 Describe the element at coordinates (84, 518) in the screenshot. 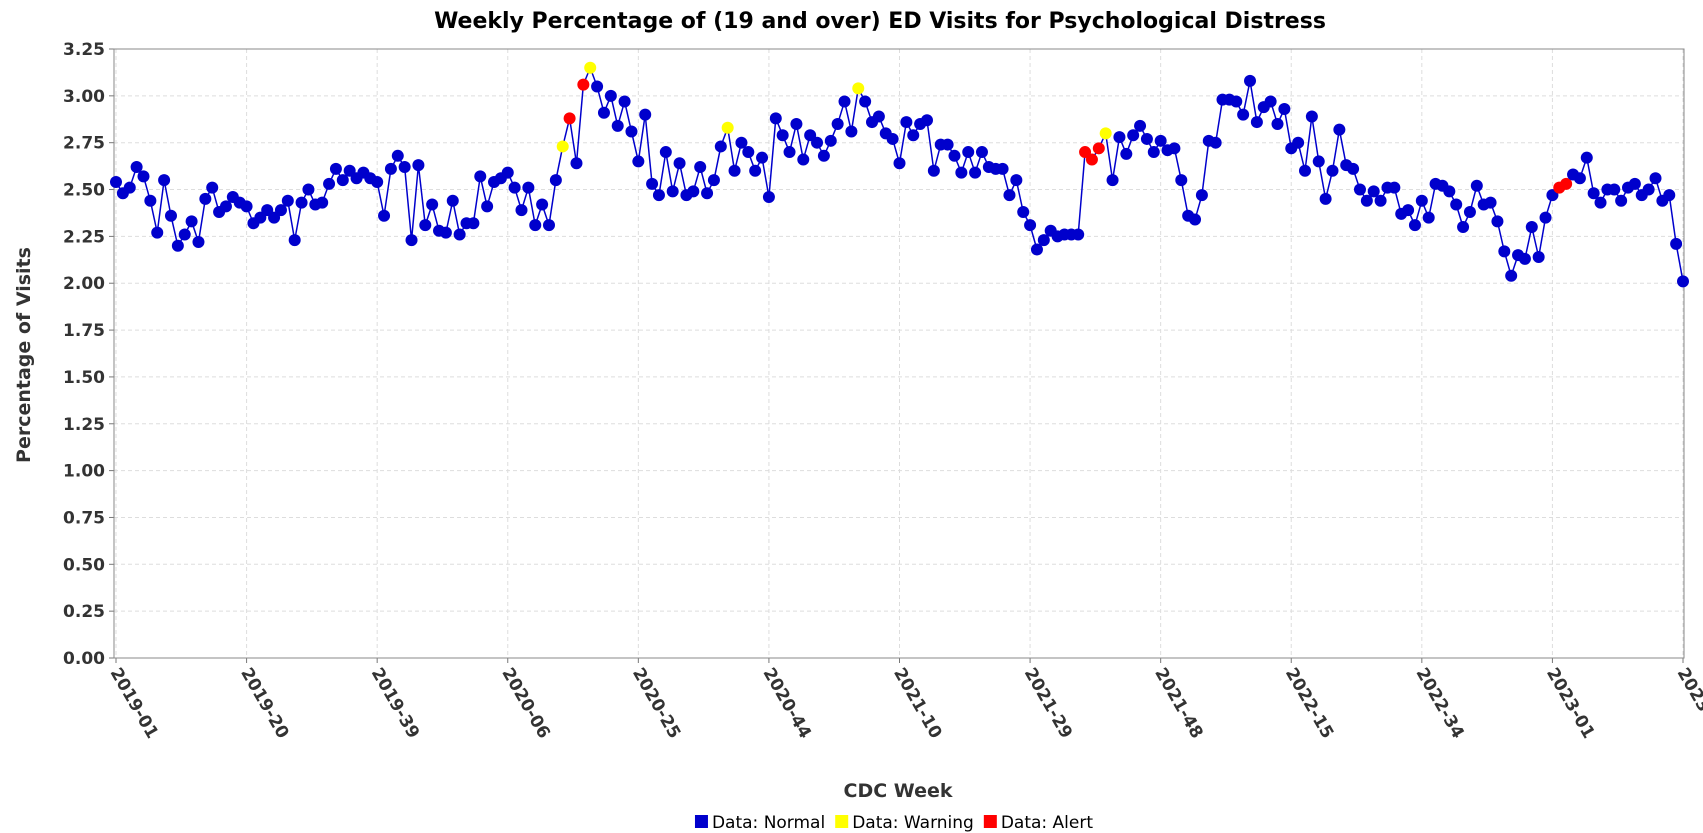

I see `y-tick-label: 0.75` at that location.